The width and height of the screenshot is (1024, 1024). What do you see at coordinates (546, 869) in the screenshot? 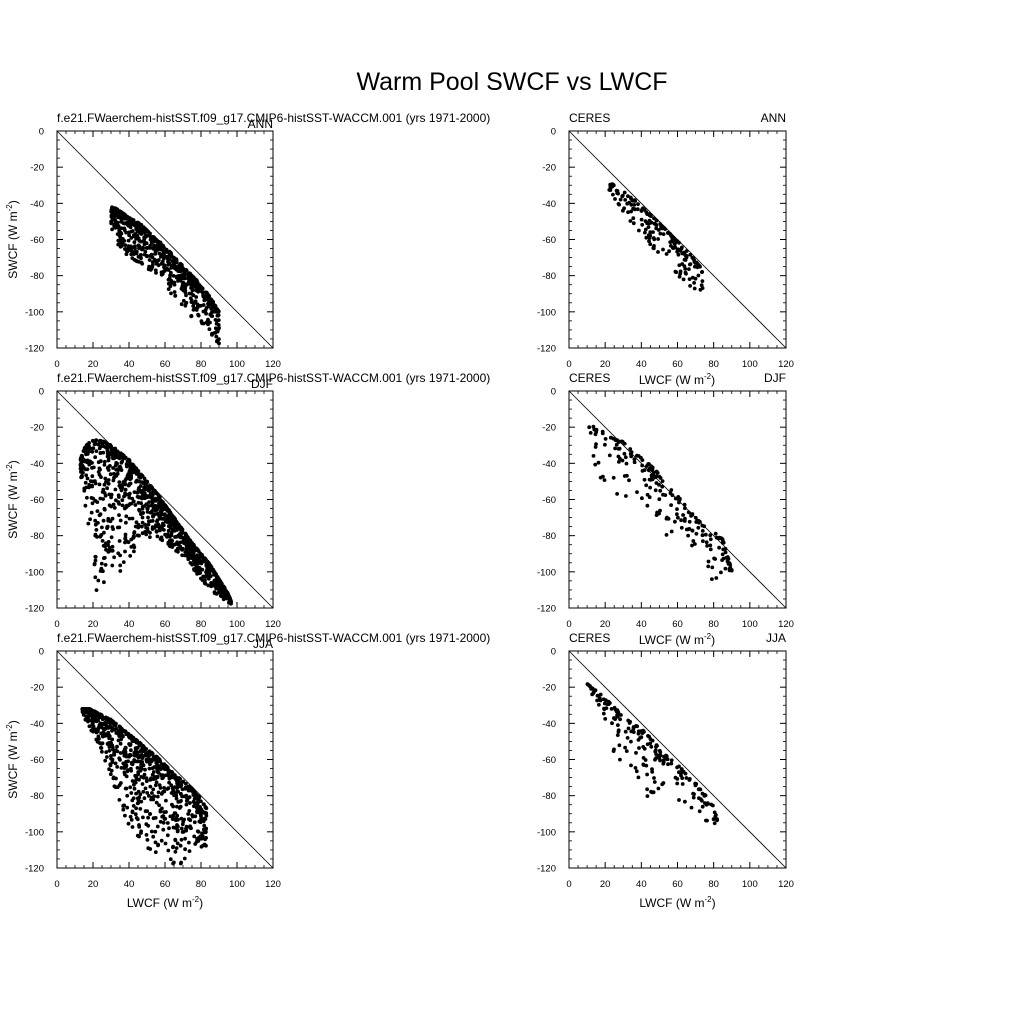
I see `y-tick-label: -120` at bounding box center [546, 869].